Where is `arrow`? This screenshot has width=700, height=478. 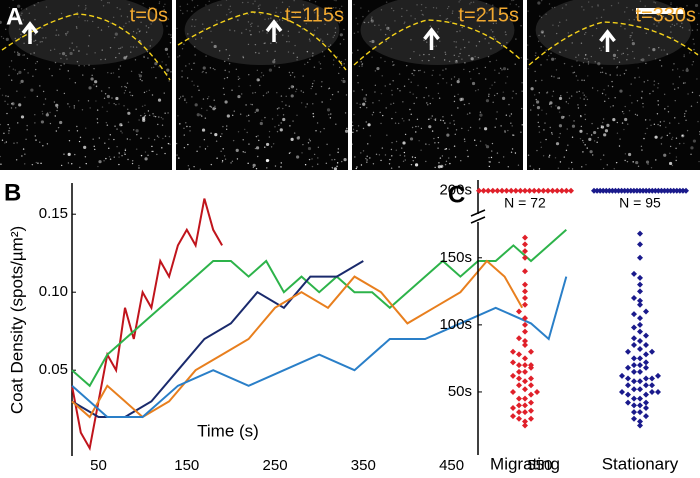 arrow is located at coordinates (274, 30).